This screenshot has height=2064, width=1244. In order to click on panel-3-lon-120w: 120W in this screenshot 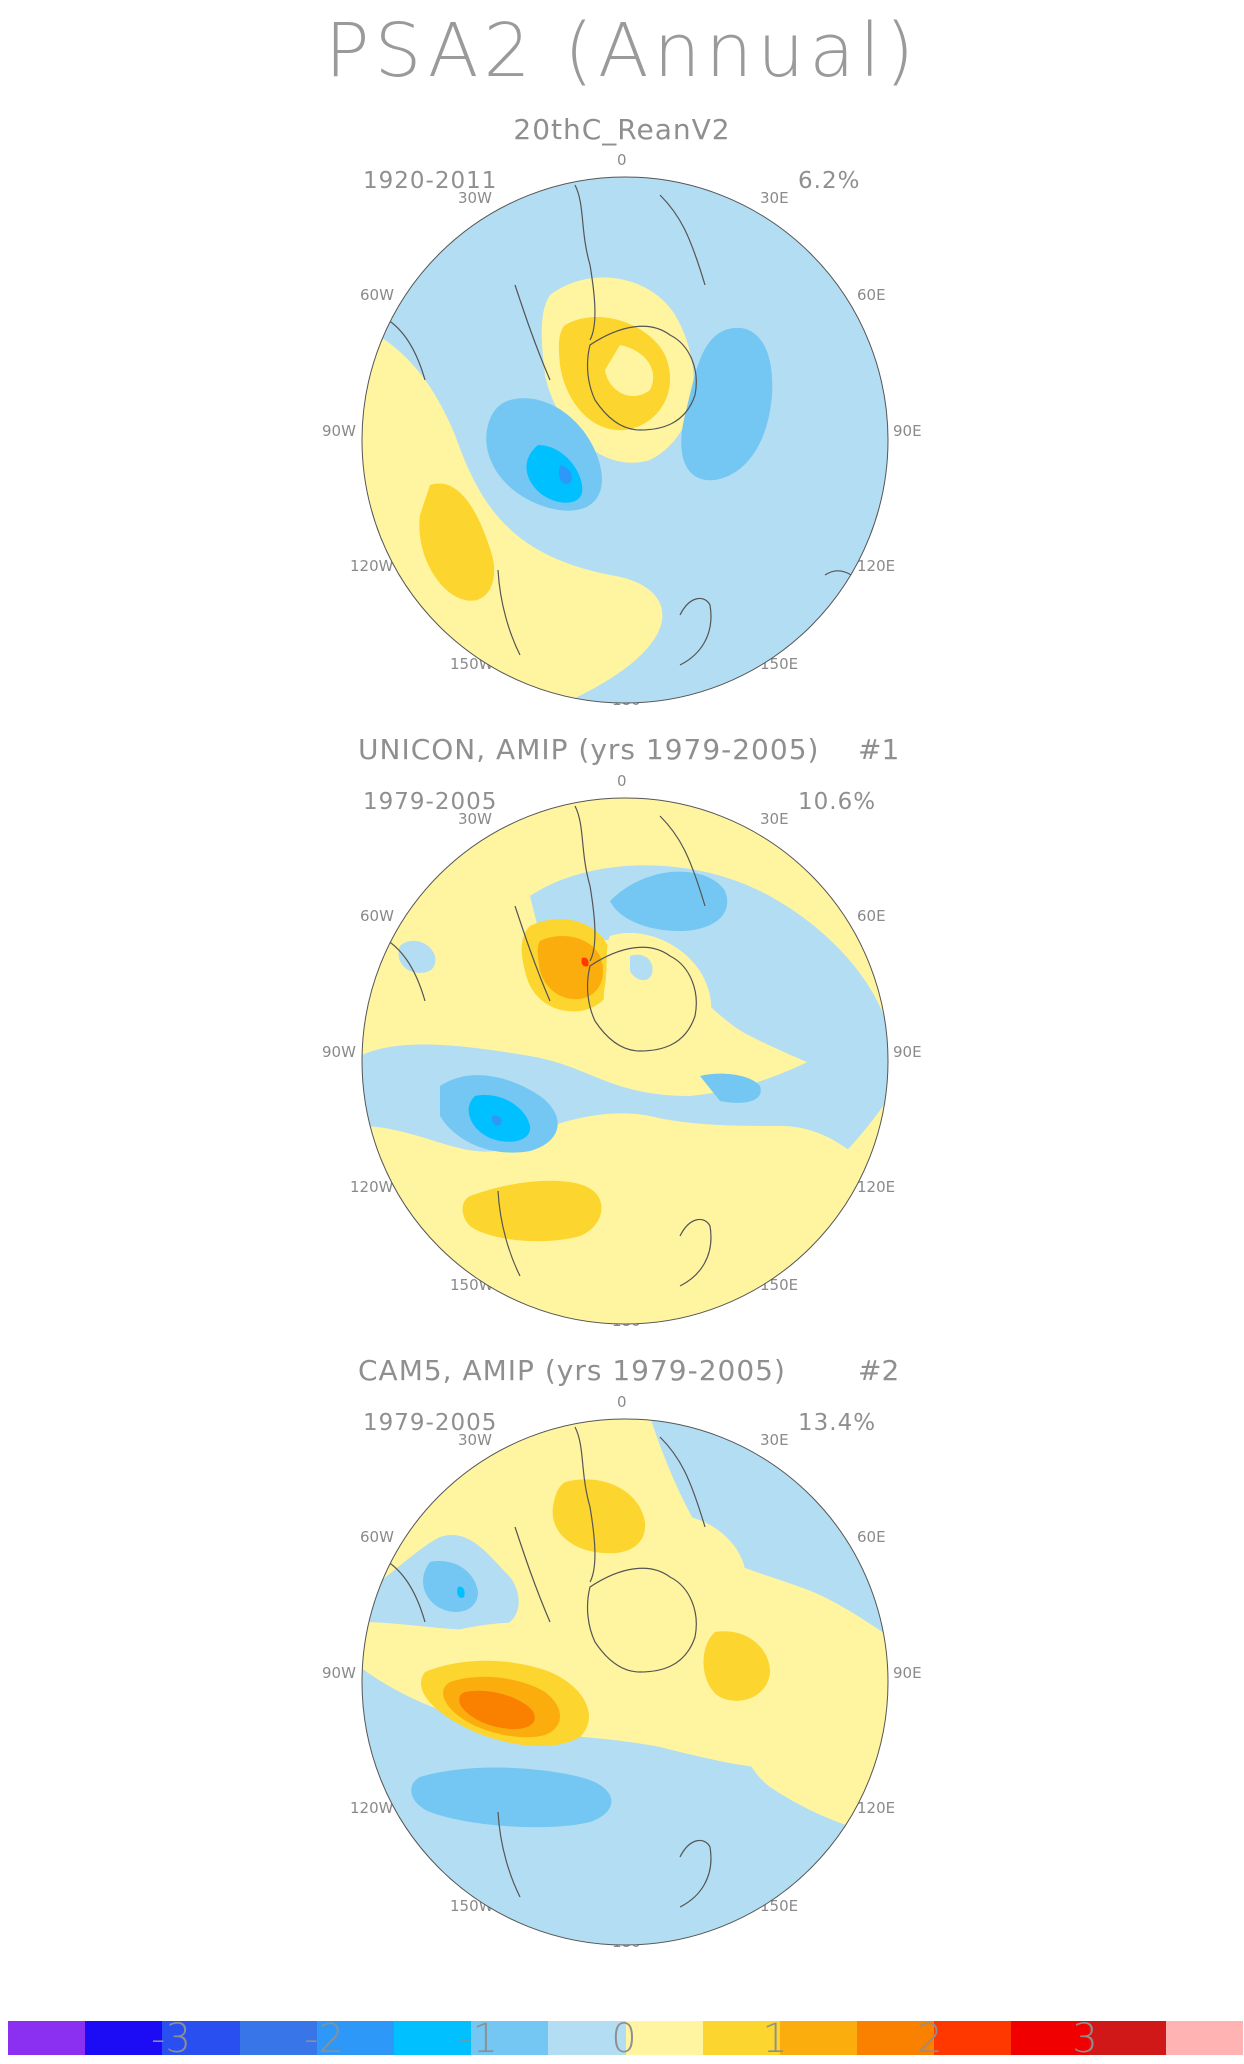, I will do `click(372, 1808)`.